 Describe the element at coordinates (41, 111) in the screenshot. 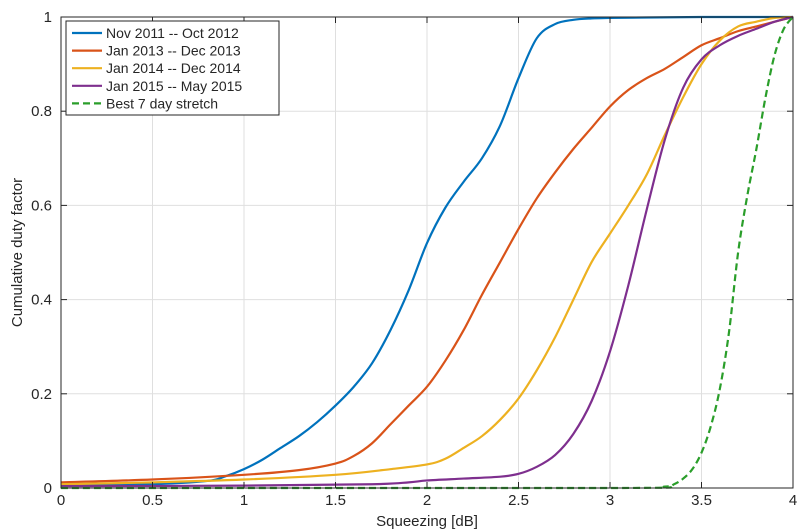

I see `y-tick-label: 0.8` at that location.